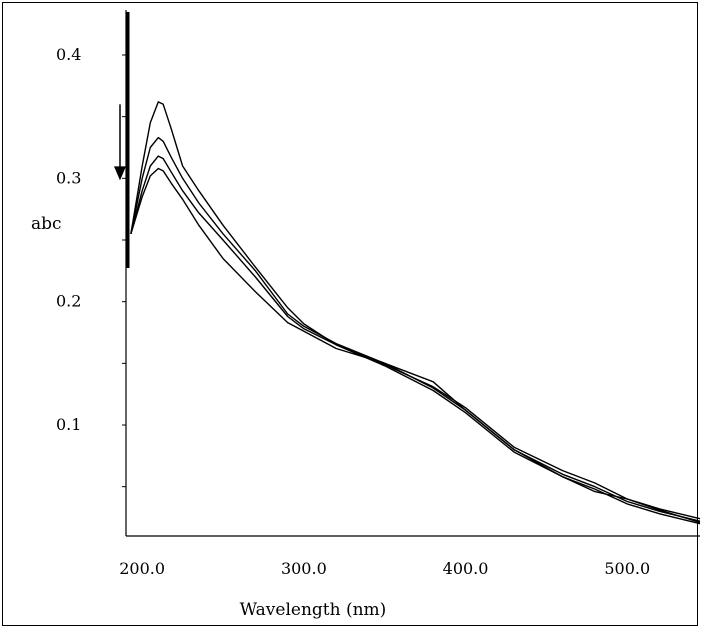  What do you see at coordinates (142, 568) in the screenshot?
I see `x-tick-label: 200.0` at bounding box center [142, 568].